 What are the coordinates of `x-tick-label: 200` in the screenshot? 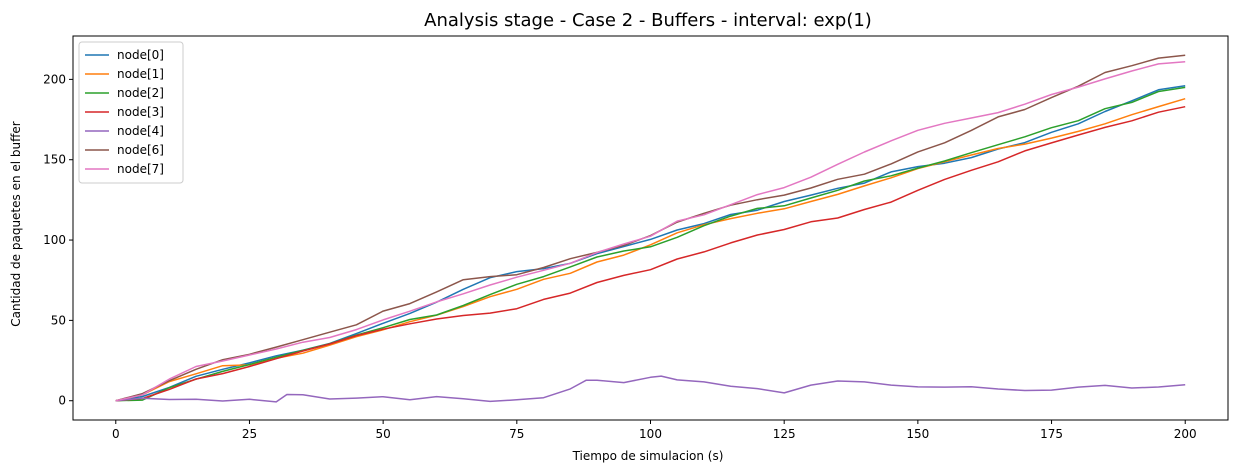 It's located at (1185, 434).